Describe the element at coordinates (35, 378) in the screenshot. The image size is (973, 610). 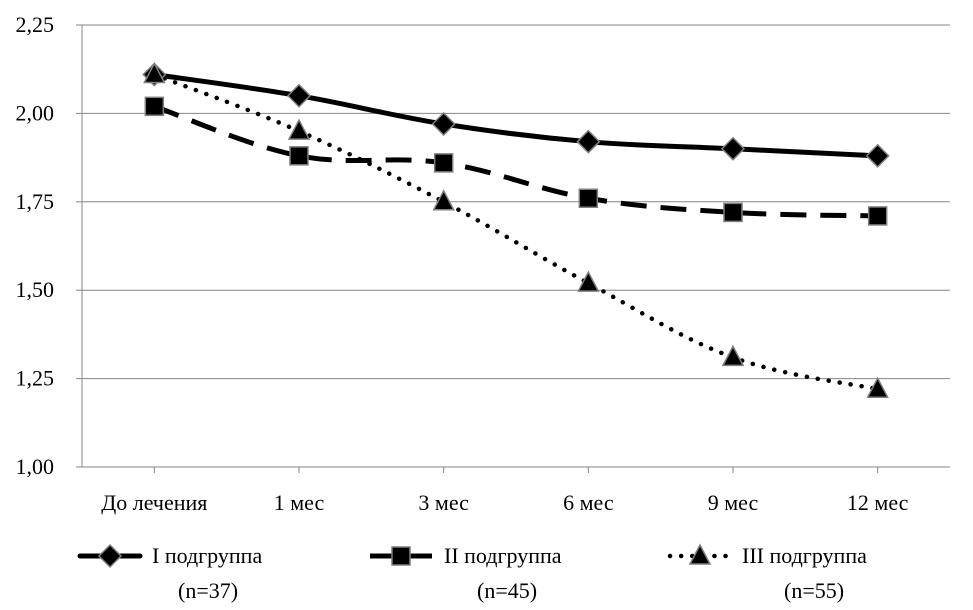
I see `y-tick-label: 1,25` at that location.